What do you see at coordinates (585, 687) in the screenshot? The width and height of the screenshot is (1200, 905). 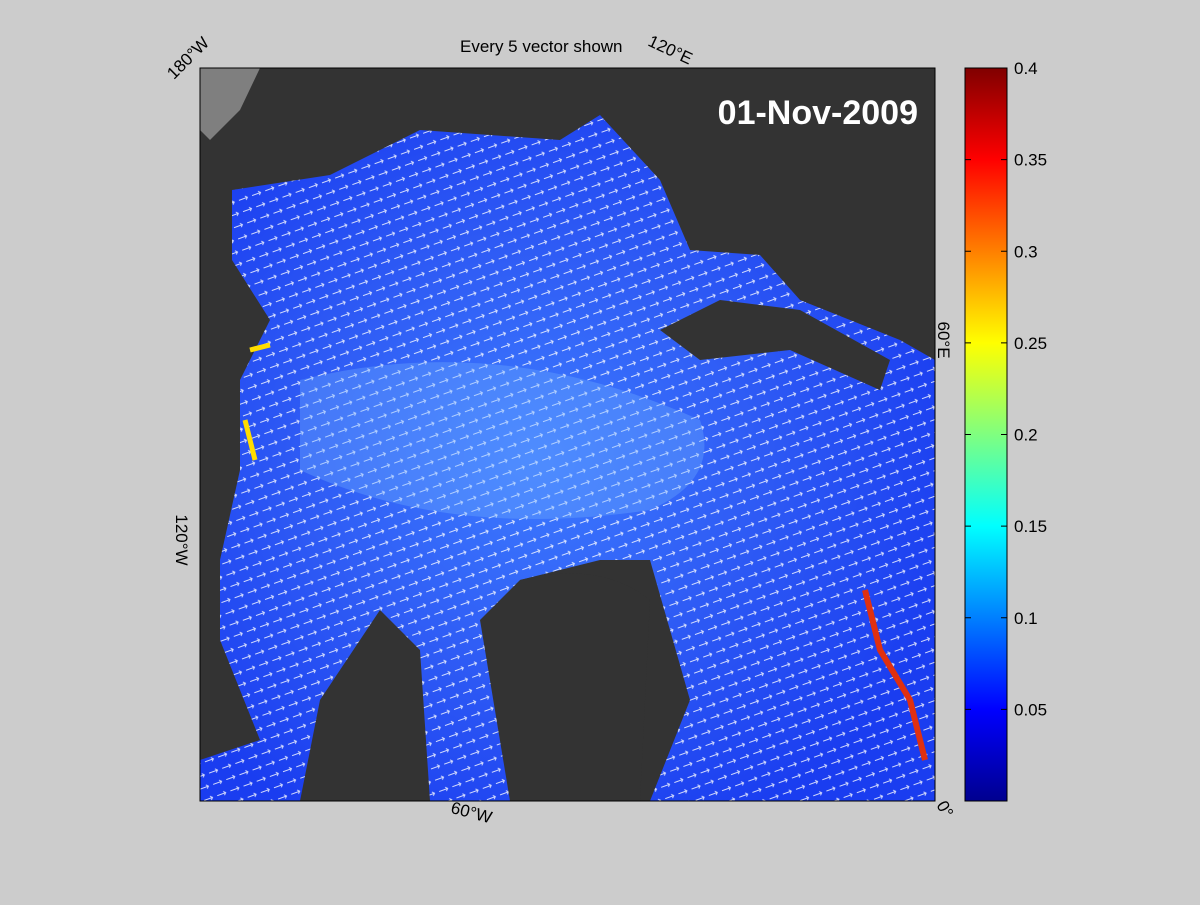 I see `greenland` at bounding box center [585, 687].